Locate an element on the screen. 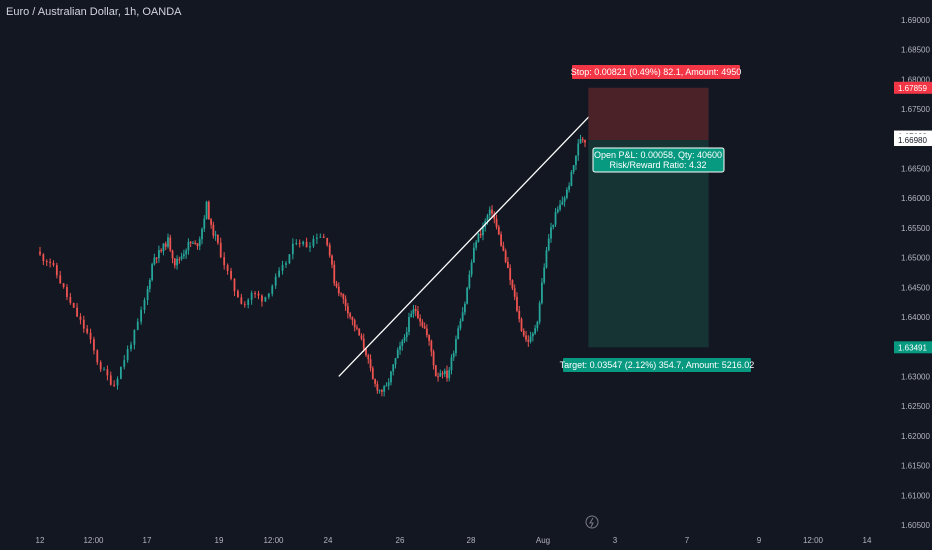  y-tick-label: 1.66500 is located at coordinates (915, 169).